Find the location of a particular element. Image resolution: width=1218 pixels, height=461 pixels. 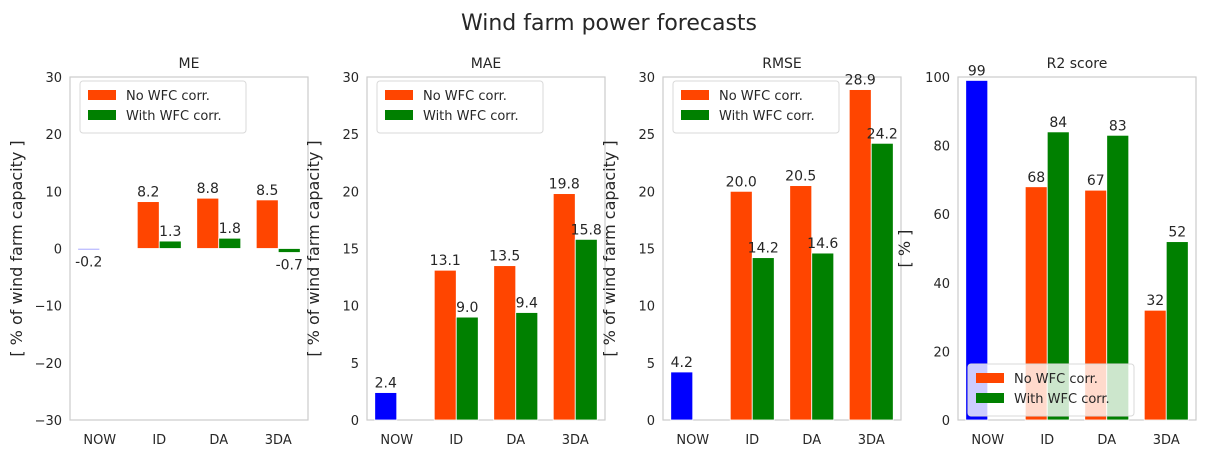

y-axis-label: [ % ] is located at coordinates (904, 249).